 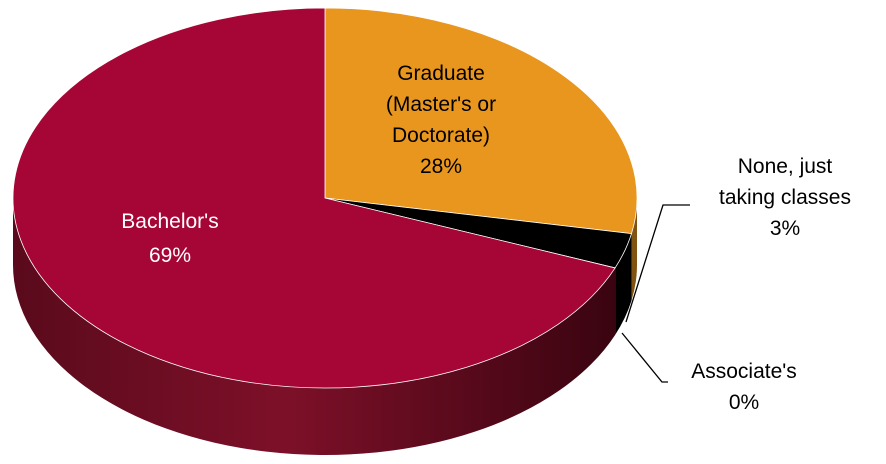 I want to click on slice-side-none, so click(x=623, y=284).